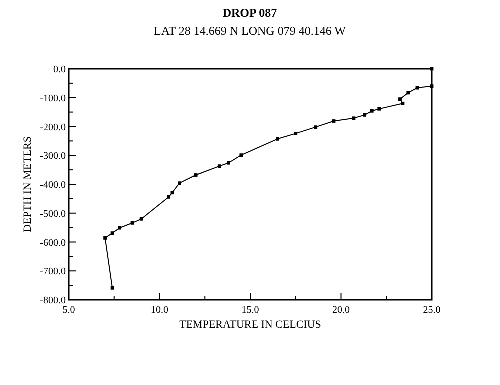 Image resolution: width=500 pixels, height=385 pixels. What do you see at coordinates (53, 243) in the screenshot?
I see `y-tick-label: -600.0` at bounding box center [53, 243].